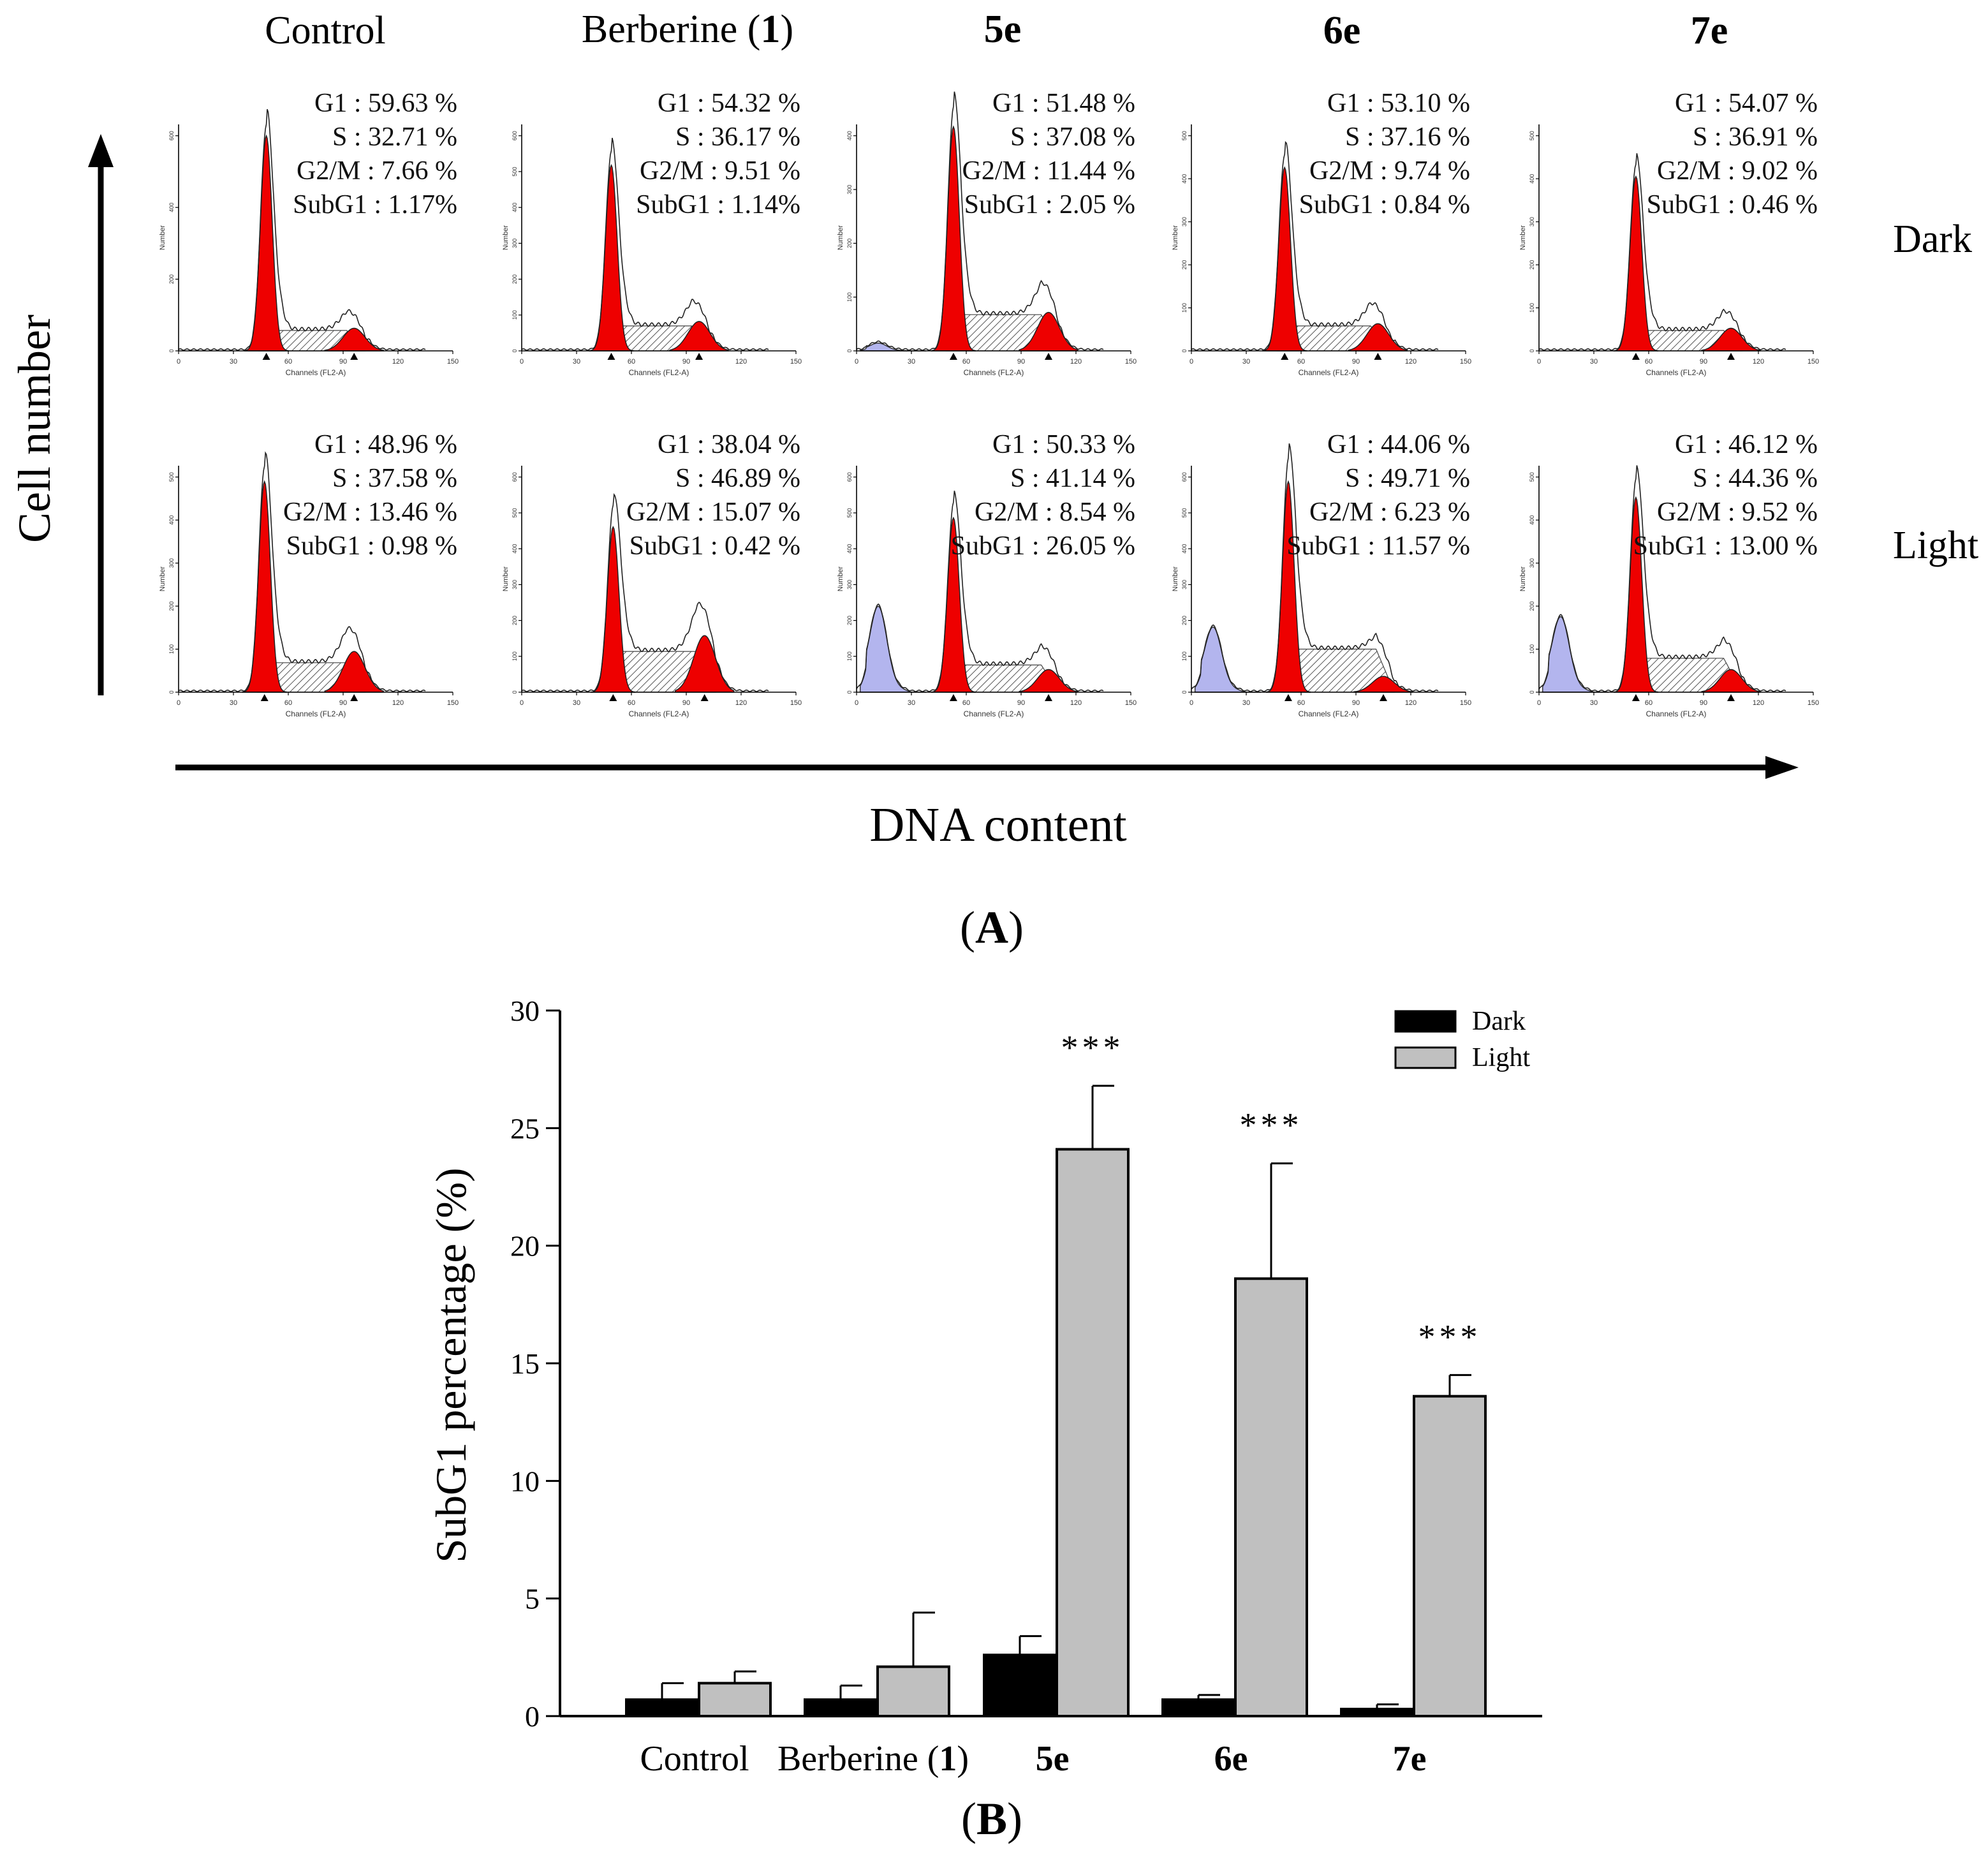 This screenshot has width=1988, height=1859. Describe the element at coordinates (525, 1011) in the screenshot. I see `y-tick-label: 30` at that location.